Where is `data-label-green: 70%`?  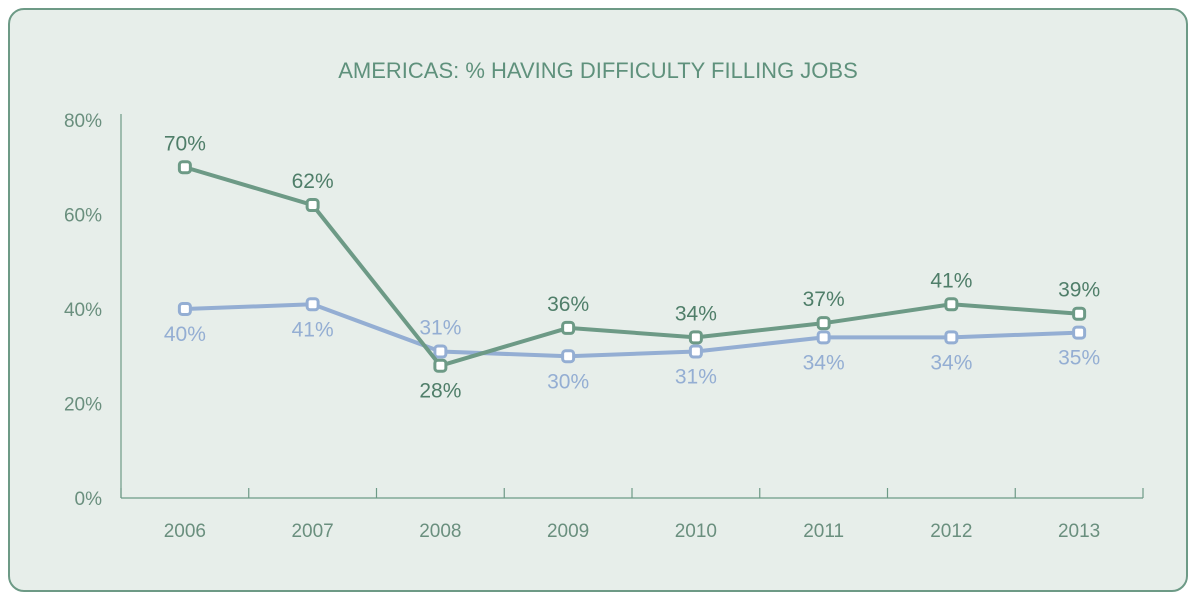 data-label-green: 70% is located at coordinates (185, 143).